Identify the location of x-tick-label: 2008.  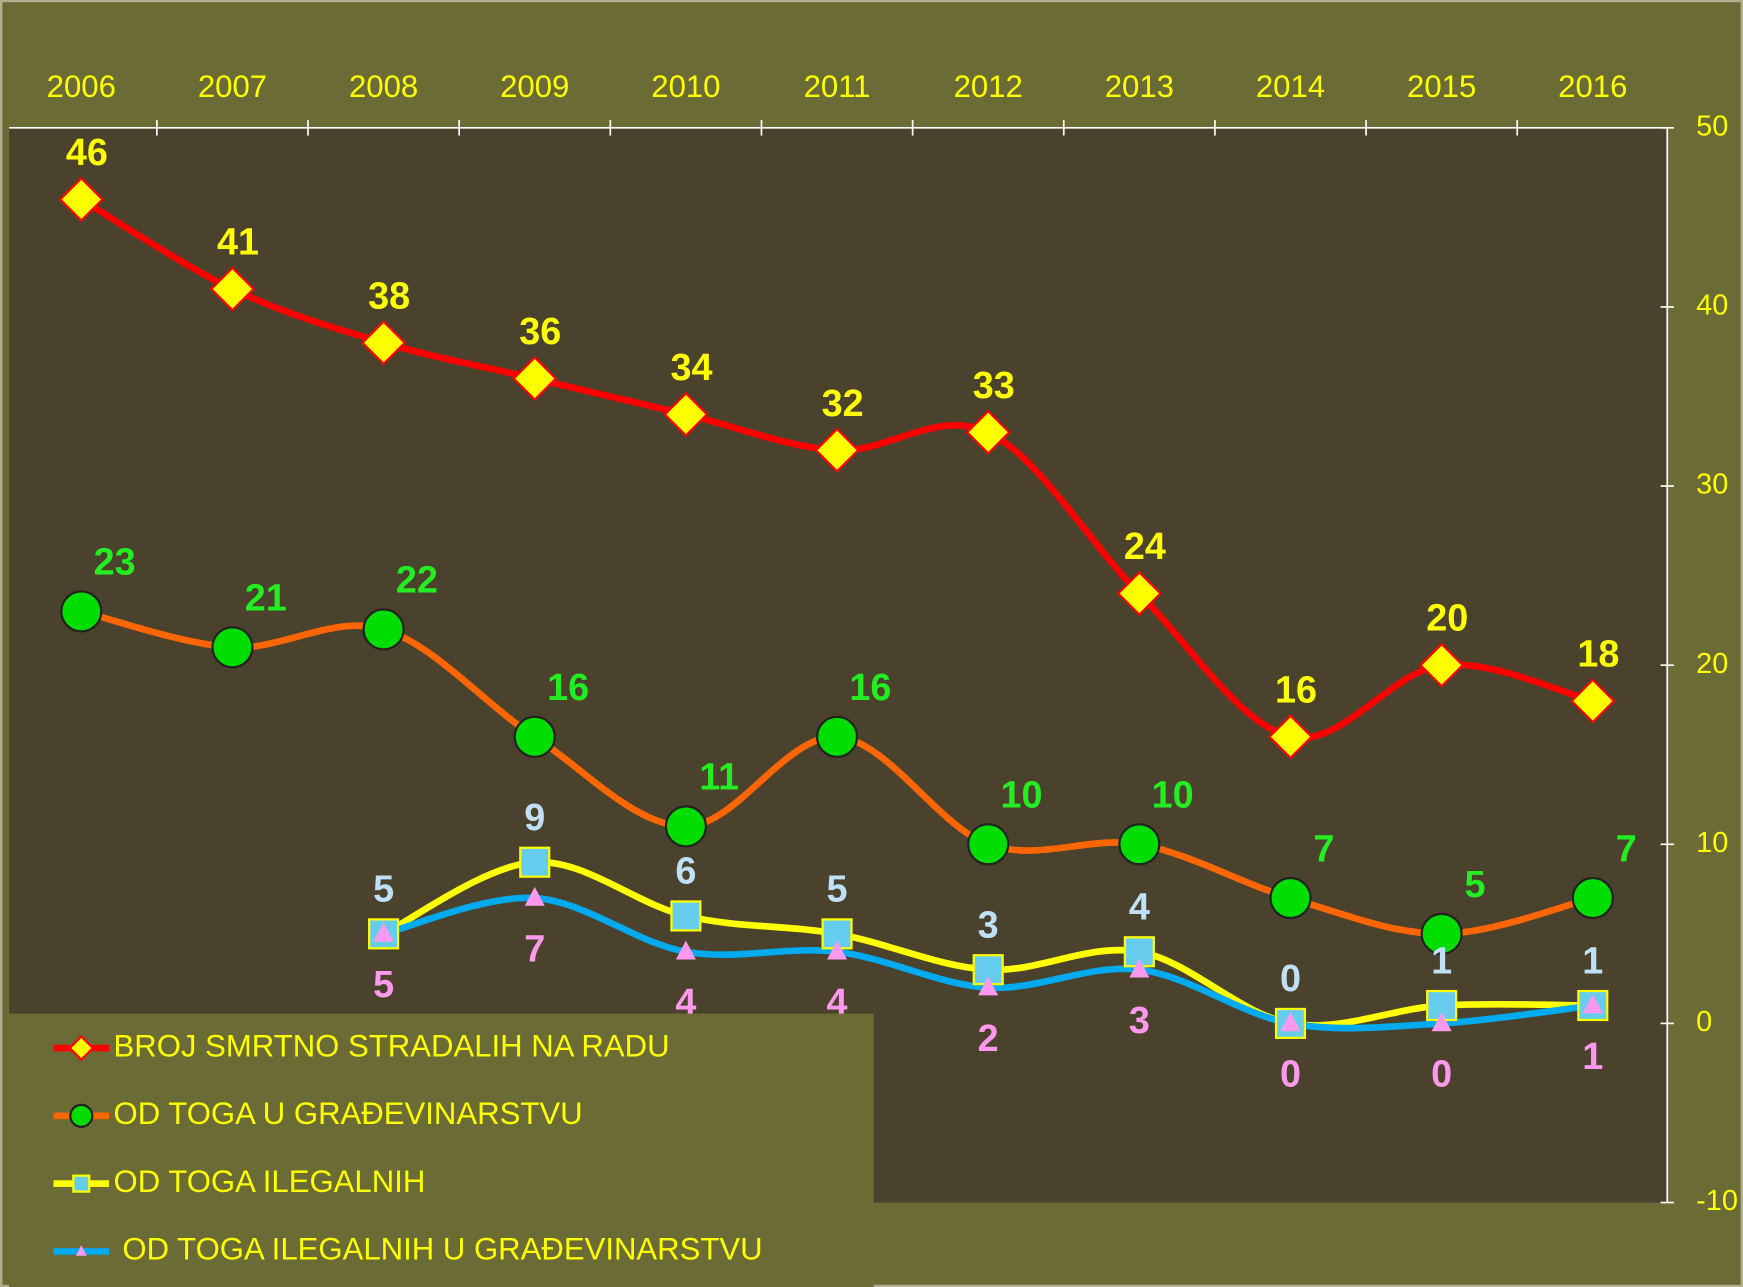
(383, 86).